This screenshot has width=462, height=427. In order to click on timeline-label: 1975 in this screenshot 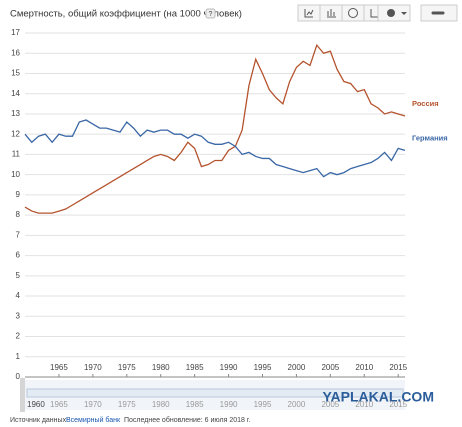, I will do `click(127, 404)`.